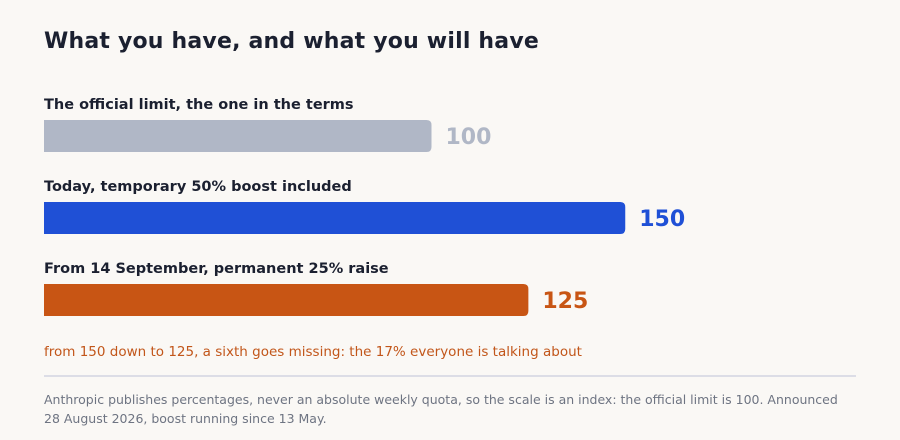 This screenshot has height=440, width=900. I want to click on divider, so click(450, 376).